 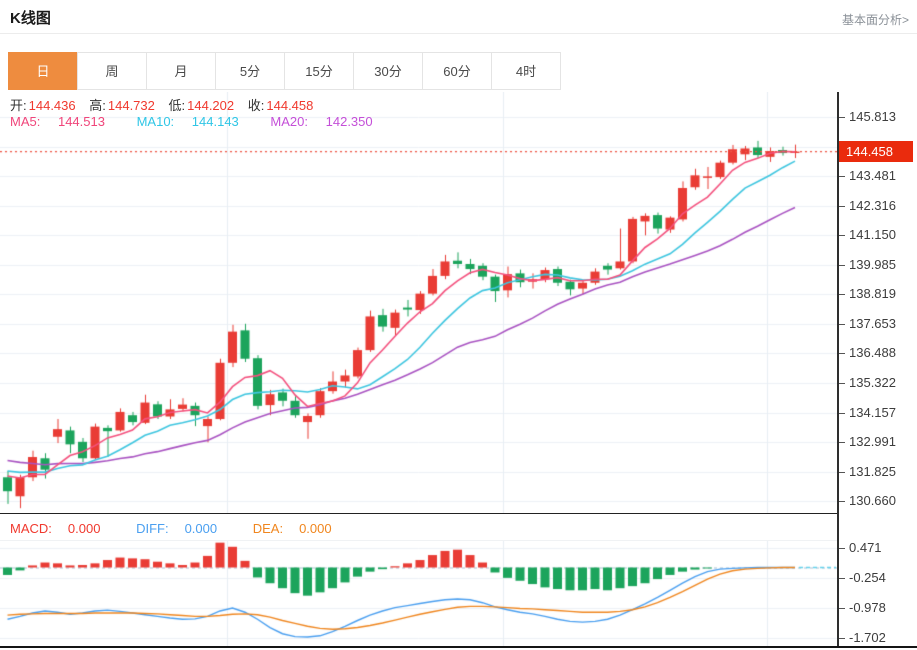 I want to click on timeframe-tab-3: 5分, so click(x=250, y=71).